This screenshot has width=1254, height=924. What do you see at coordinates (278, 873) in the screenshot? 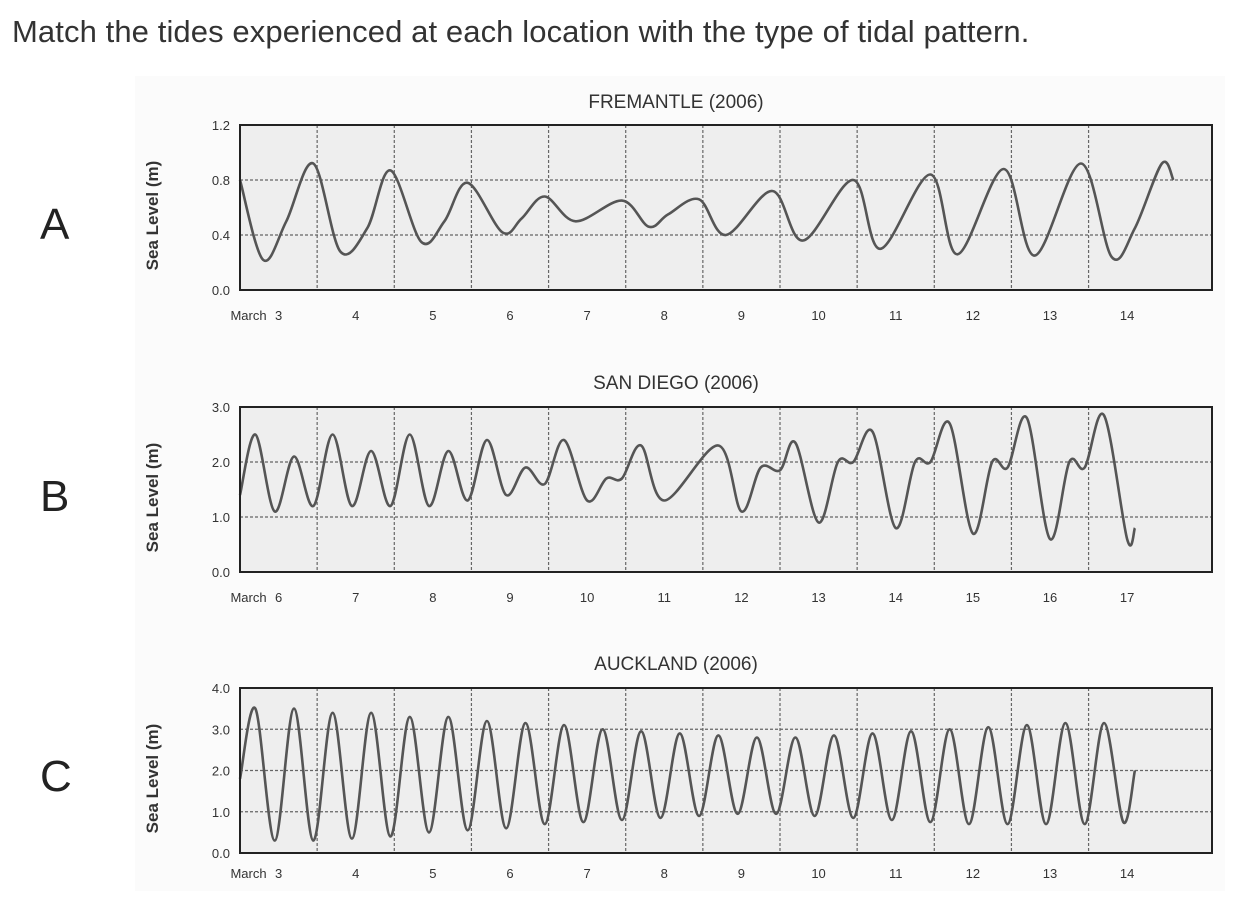
I see `chart-3-xtick-label: 3` at bounding box center [278, 873].